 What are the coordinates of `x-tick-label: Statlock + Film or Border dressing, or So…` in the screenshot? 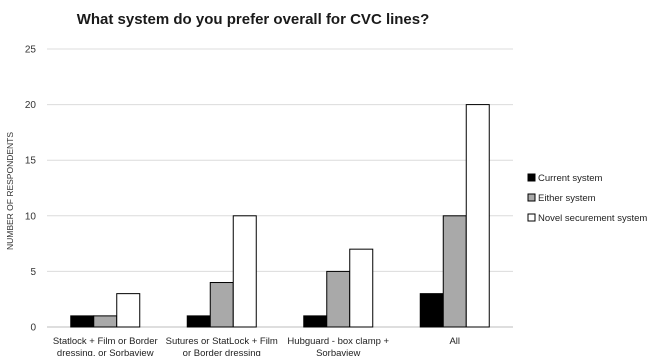 It's located at (105, 346).